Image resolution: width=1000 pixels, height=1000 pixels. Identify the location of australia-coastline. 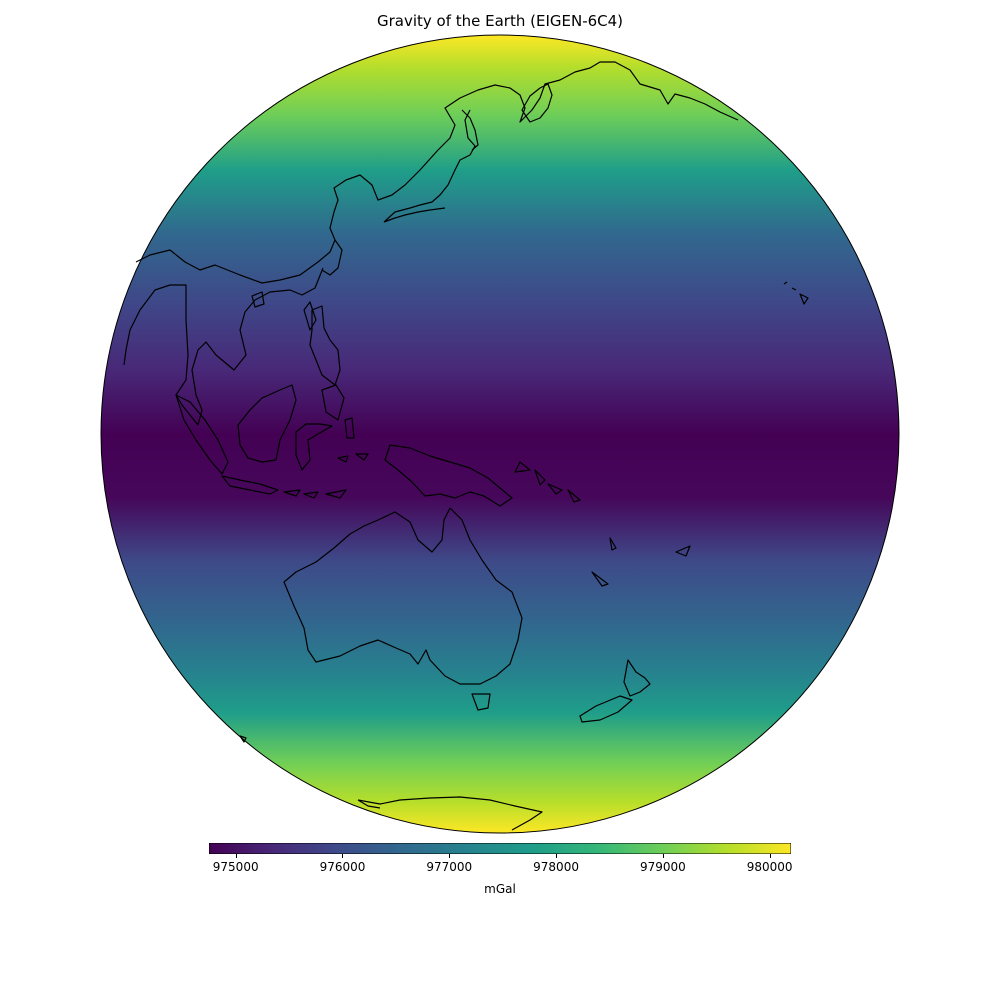
(403, 596).